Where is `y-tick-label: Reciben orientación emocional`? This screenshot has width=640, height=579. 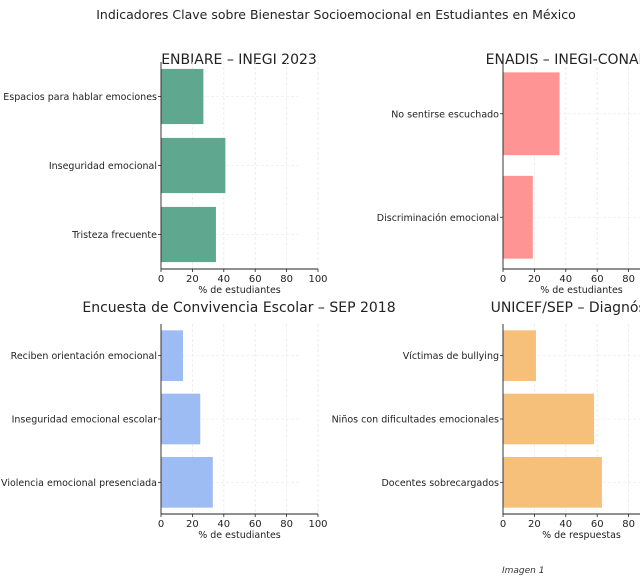
y-tick-label: Reciben orientación emocional is located at coordinates (84, 356).